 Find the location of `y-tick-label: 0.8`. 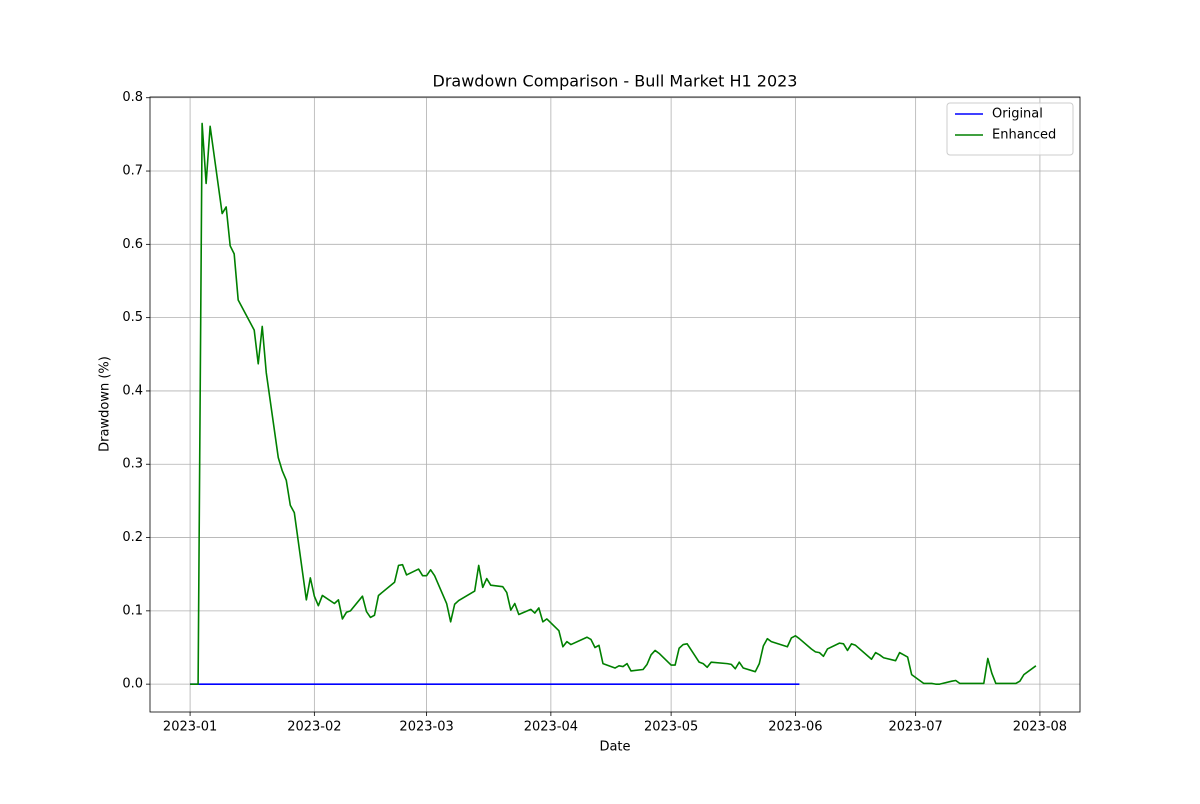

y-tick-label: 0.8 is located at coordinates (132, 97).